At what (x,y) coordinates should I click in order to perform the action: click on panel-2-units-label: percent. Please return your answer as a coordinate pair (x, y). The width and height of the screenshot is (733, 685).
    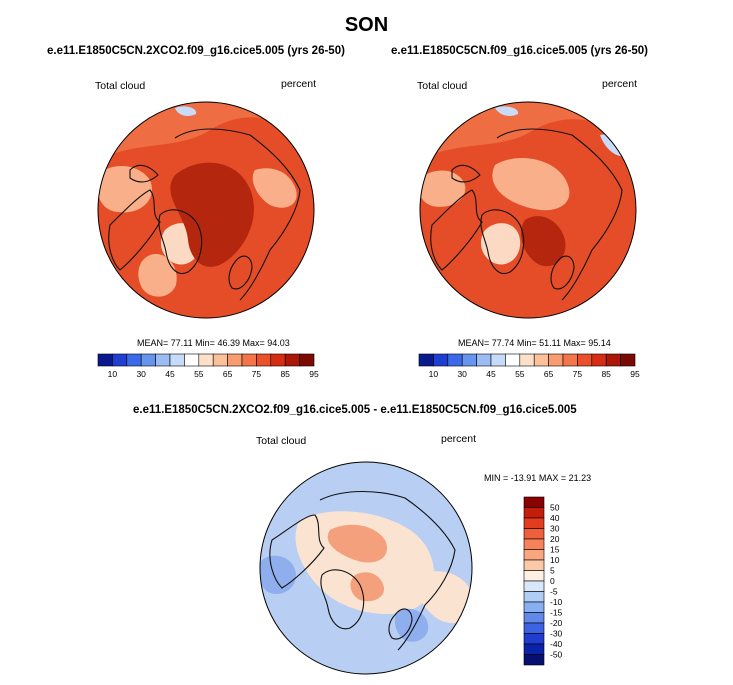
    Looking at the image, I should click on (620, 84).